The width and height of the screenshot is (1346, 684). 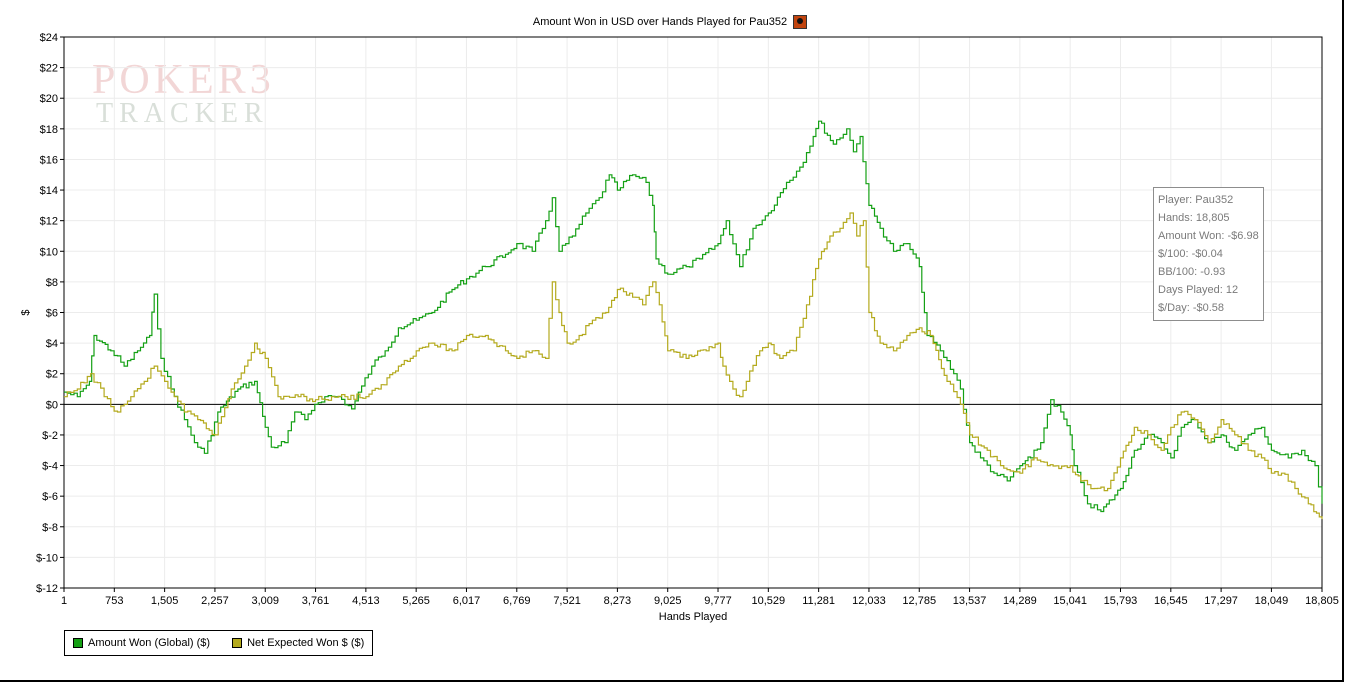 What do you see at coordinates (52, 375) in the screenshot?
I see `y-tick-label: $2` at bounding box center [52, 375].